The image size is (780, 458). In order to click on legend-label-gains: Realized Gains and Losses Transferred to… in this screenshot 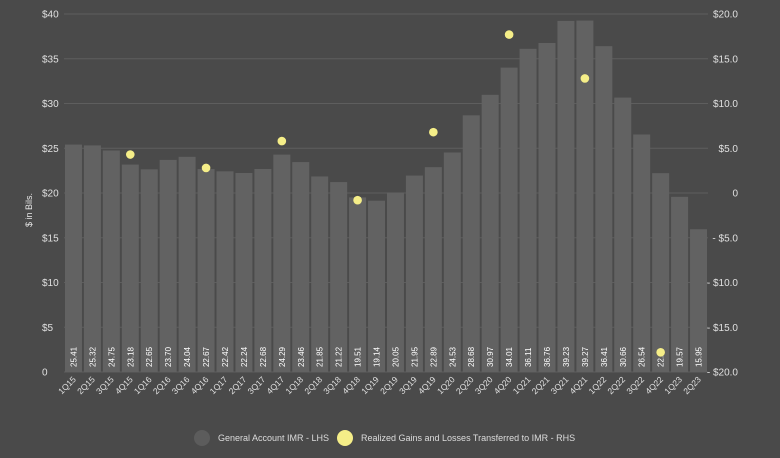, I will do `click(468, 438)`.